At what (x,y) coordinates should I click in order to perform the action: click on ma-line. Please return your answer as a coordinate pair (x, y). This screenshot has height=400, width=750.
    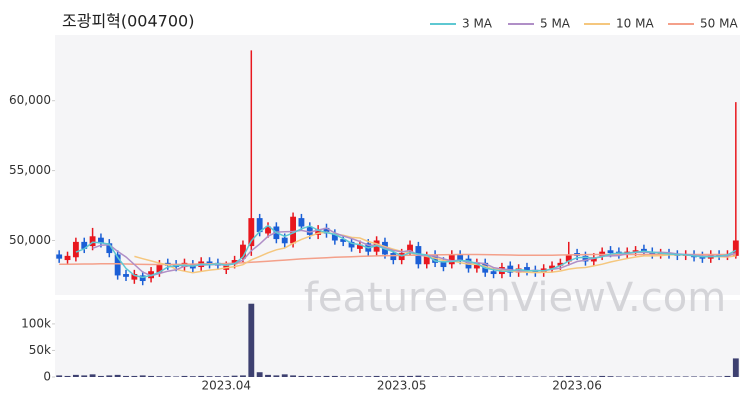
    Looking at the image, I should click on (406, 251).